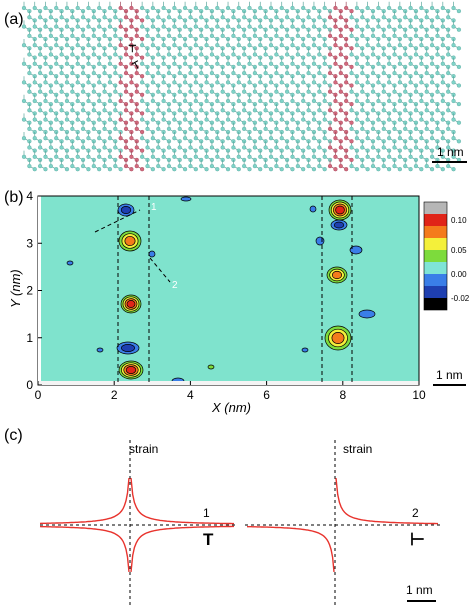 The height and width of the screenshot is (609, 471). I want to click on colorbar-swatch, so click(435, 220).